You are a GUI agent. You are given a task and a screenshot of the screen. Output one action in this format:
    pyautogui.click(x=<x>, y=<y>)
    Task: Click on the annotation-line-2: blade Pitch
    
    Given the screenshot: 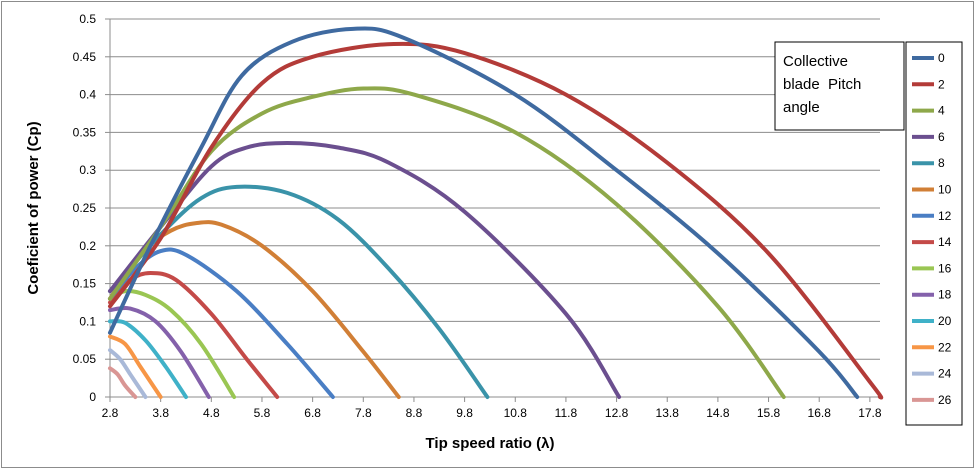 What is the action you would take?
    pyautogui.click(x=822, y=84)
    